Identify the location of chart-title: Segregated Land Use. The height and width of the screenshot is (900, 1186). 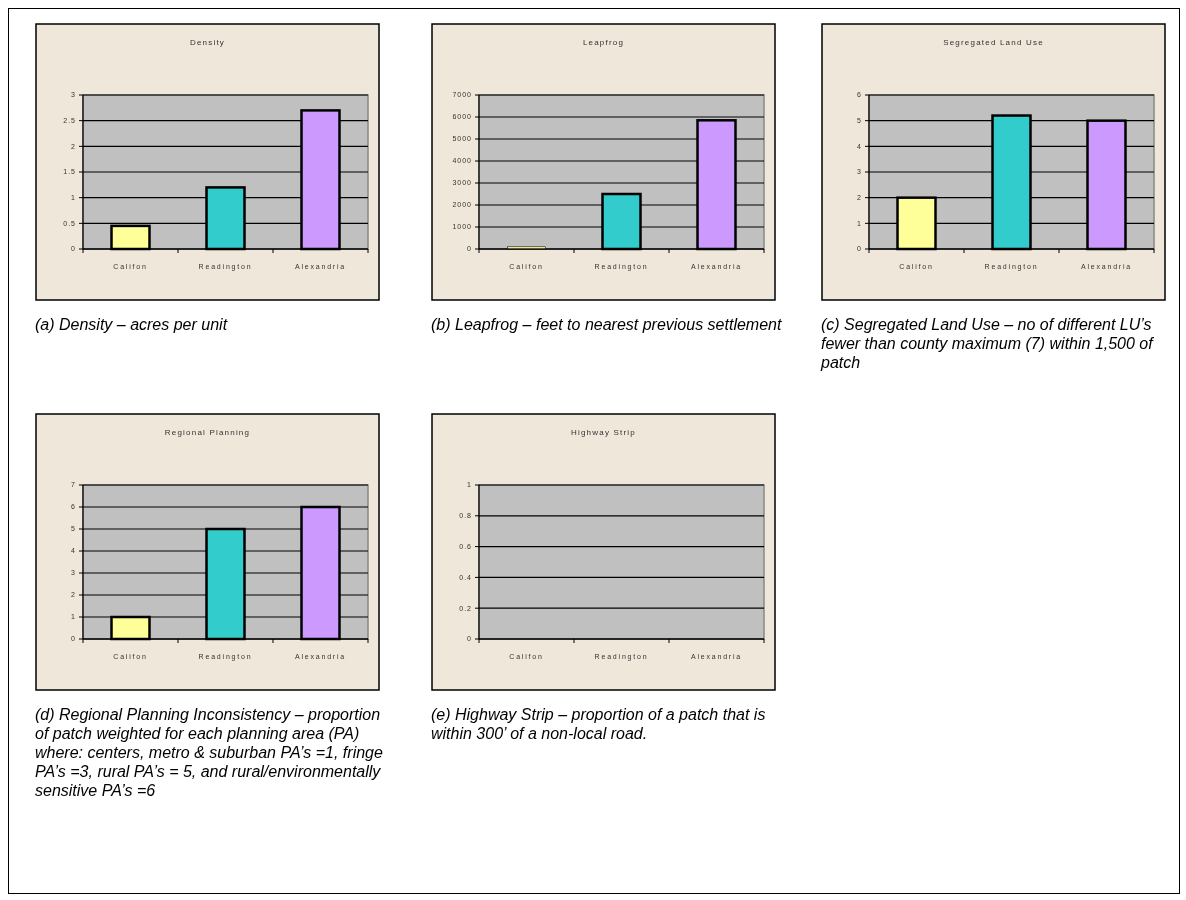
(993, 42).